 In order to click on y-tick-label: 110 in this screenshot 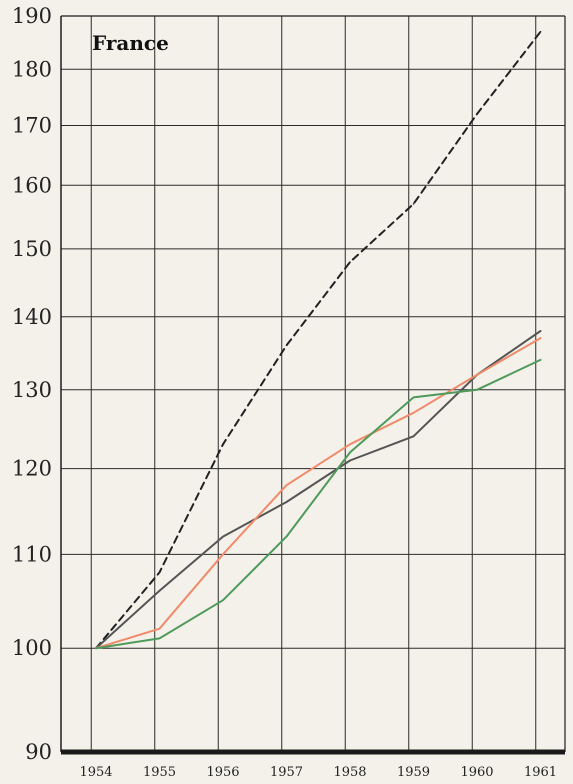, I will do `click(32, 554)`.